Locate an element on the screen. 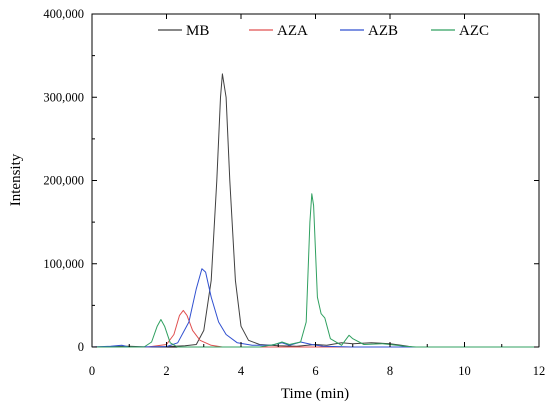  y-tick-label: 300,000 is located at coordinates (63, 97).